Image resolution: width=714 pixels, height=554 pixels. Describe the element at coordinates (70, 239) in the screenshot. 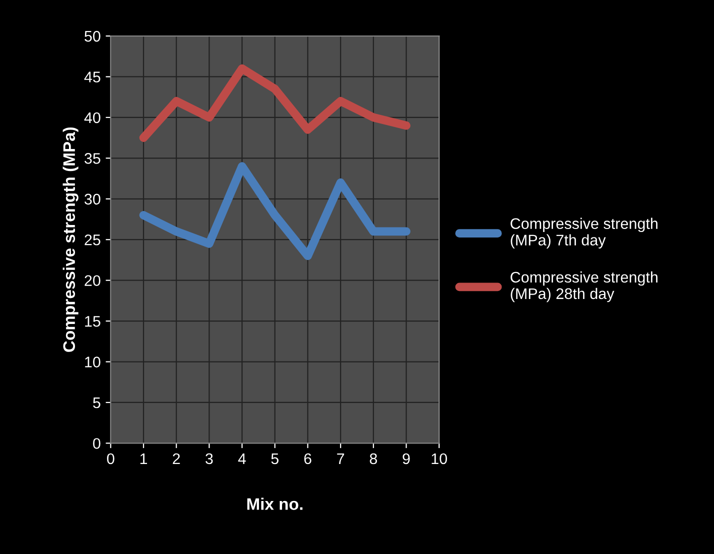

I see `y-axis-title: Compressive strength (MPa)` at that location.